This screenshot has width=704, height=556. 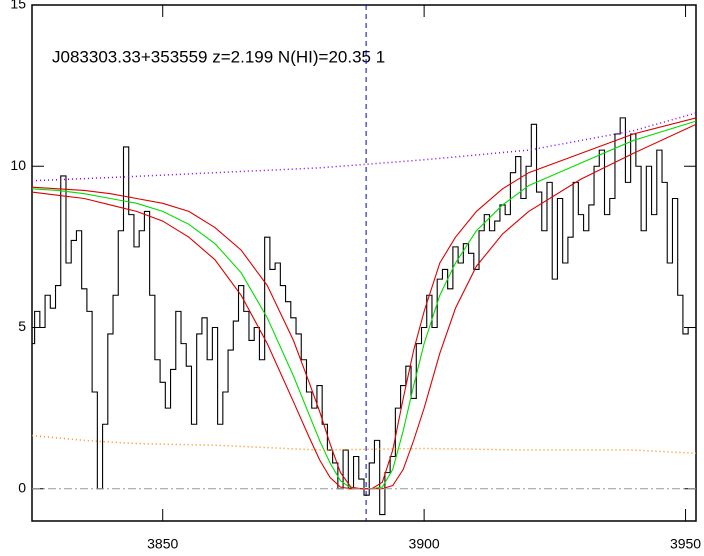 What do you see at coordinates (424, 544) in the screenshot?
I see `x-tick-label: 3900` at bounding box center [424, 544].